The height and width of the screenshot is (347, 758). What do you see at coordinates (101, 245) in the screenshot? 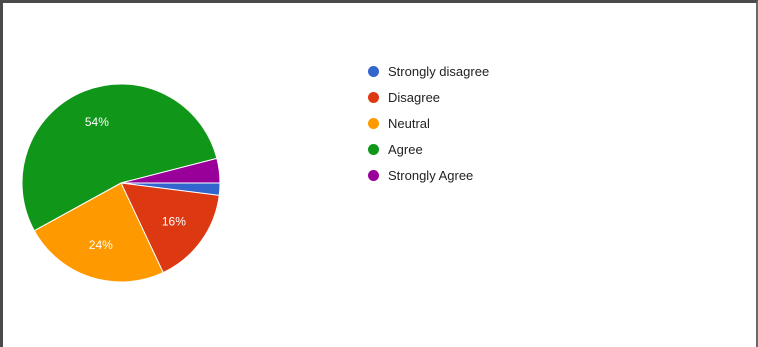
I see `pie-slice-label-neutral: 24%` at bounding box center [101, 245].